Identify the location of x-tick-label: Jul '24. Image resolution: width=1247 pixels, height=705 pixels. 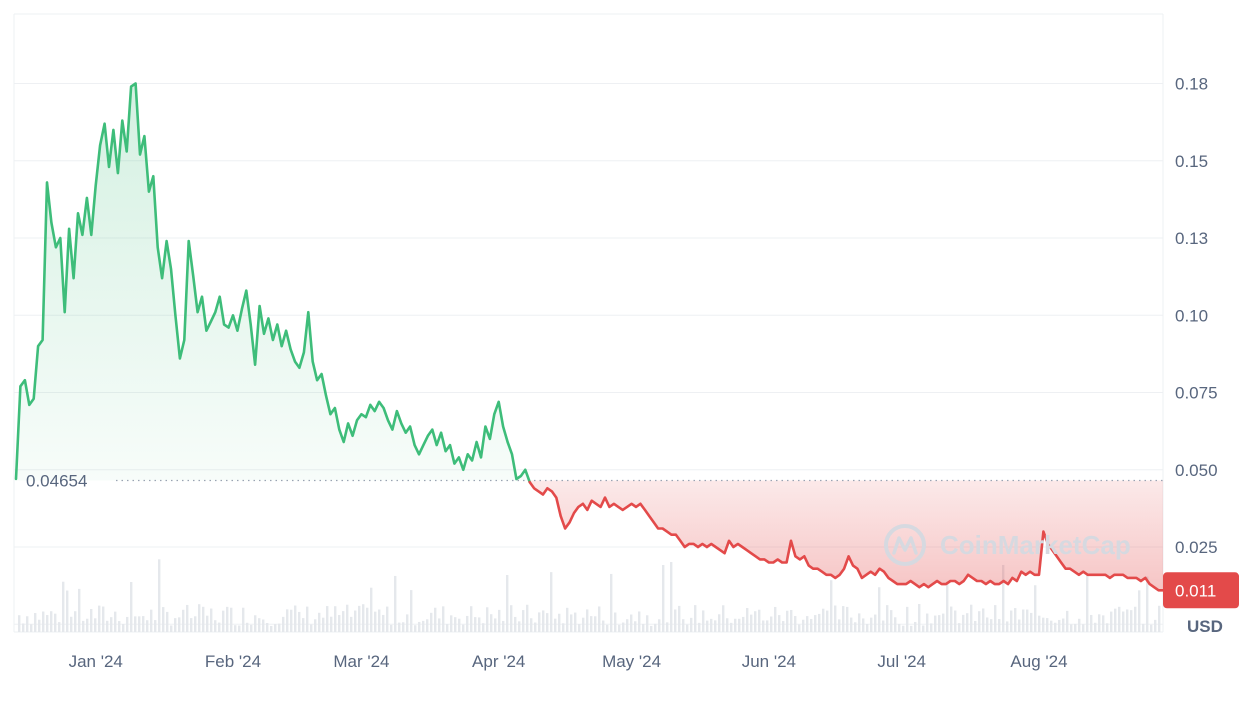
(901, 661).